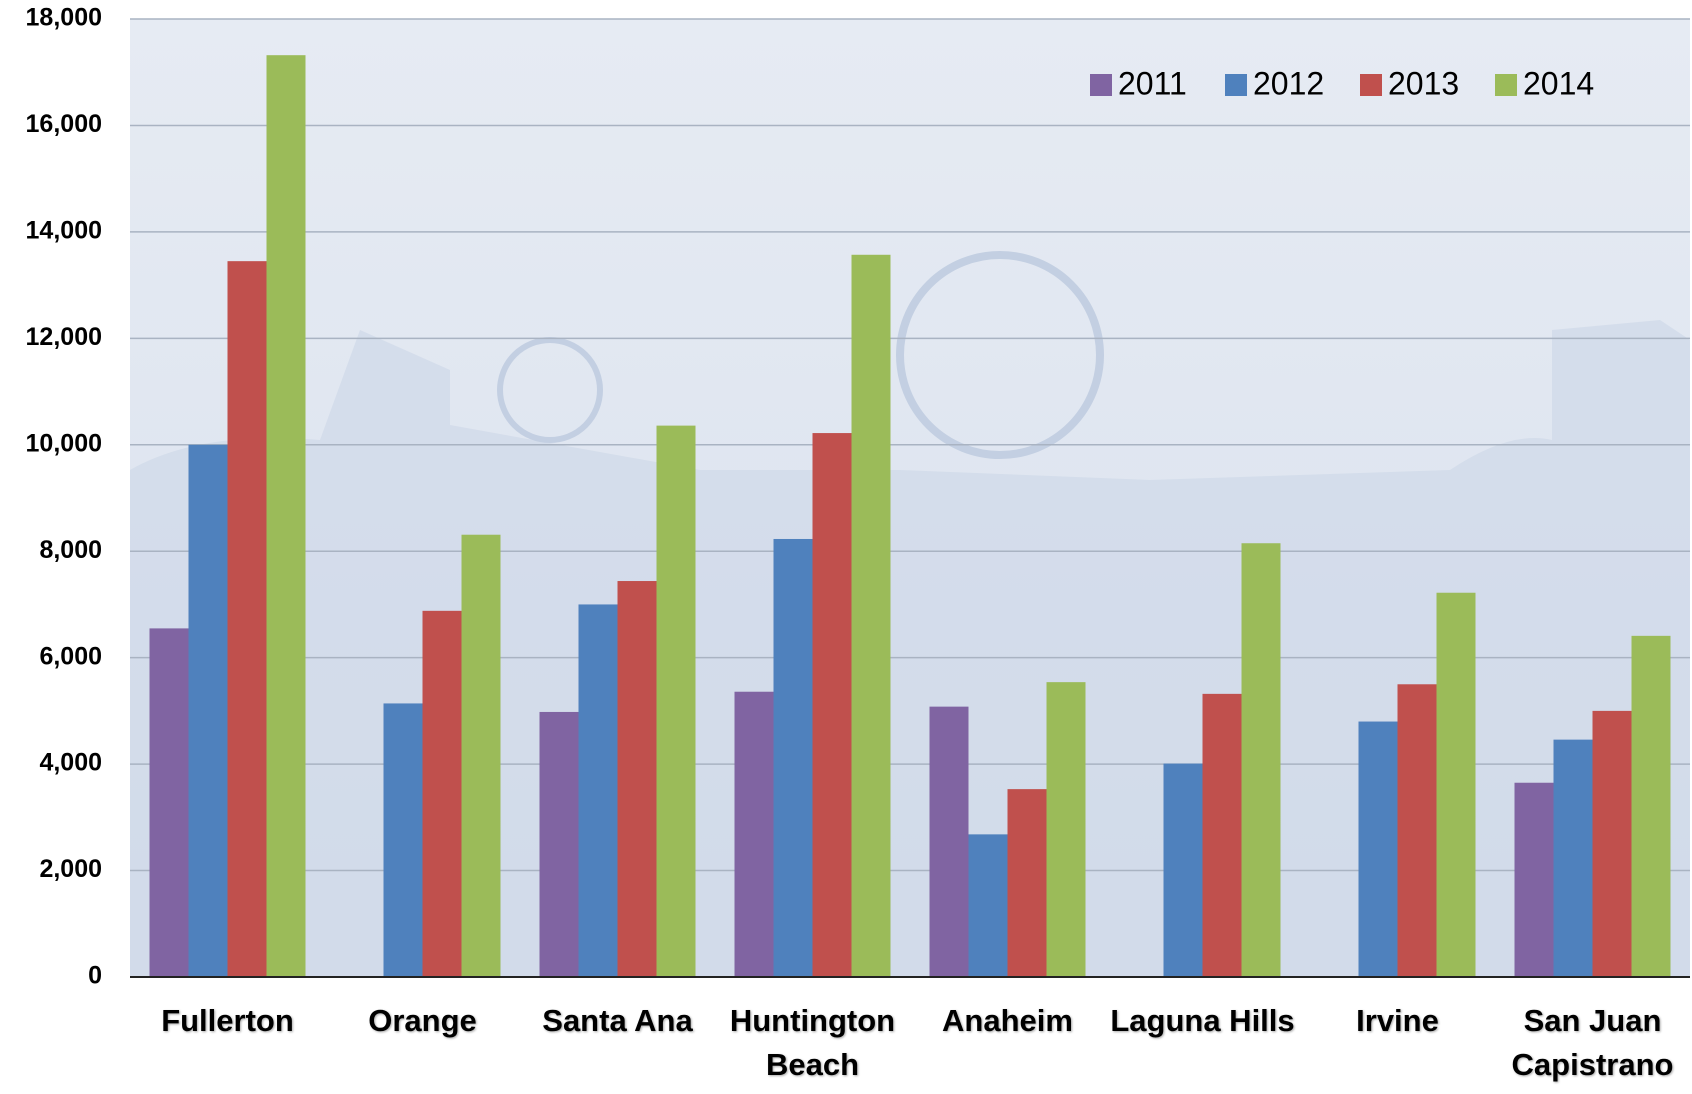 The image size is (1692, 1094). What do you see at coordinates (1558, 83) in the screenshot?
I see `legend-label: 2014` at bounding box center [1558, 83].